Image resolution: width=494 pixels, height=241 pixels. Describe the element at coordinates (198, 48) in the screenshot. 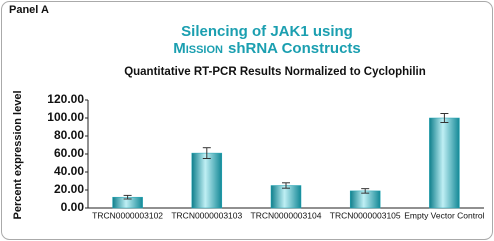

I see `title-brand: Mission` at that location.